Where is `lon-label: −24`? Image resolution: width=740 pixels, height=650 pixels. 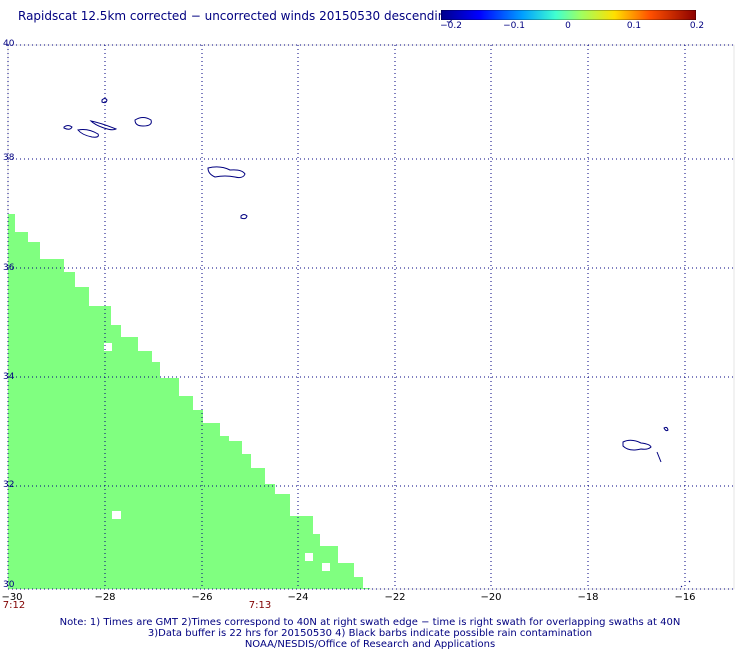 lon-label: −24 is located at coordinates (298, 597).